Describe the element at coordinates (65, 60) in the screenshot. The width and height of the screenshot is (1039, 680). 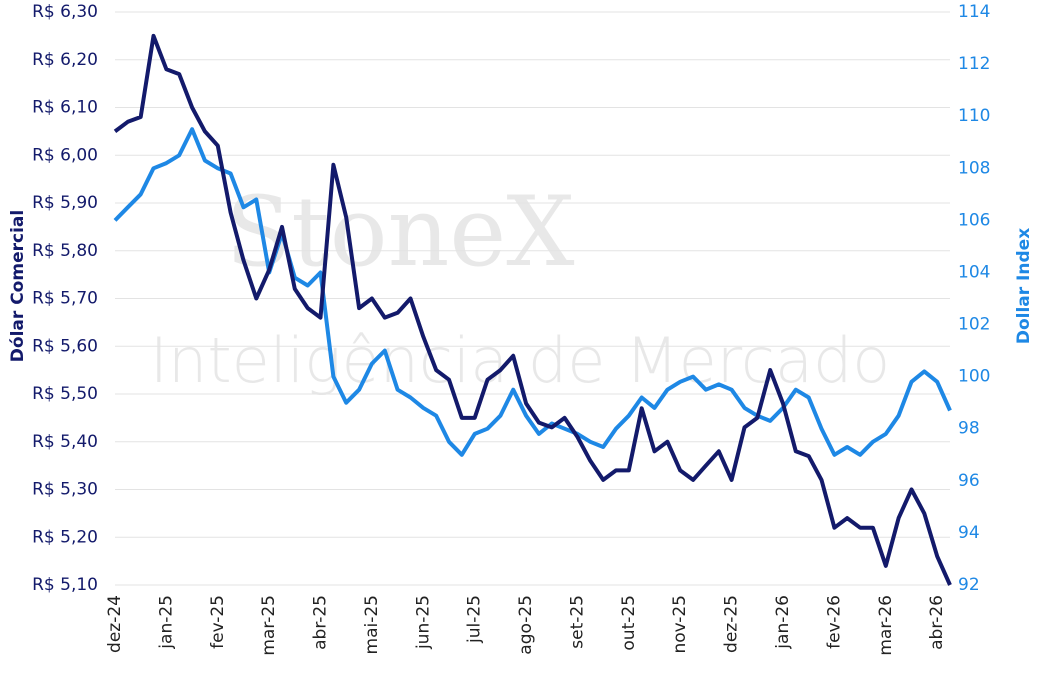
I see `y-tick-label: R$ 6,20` at that location.